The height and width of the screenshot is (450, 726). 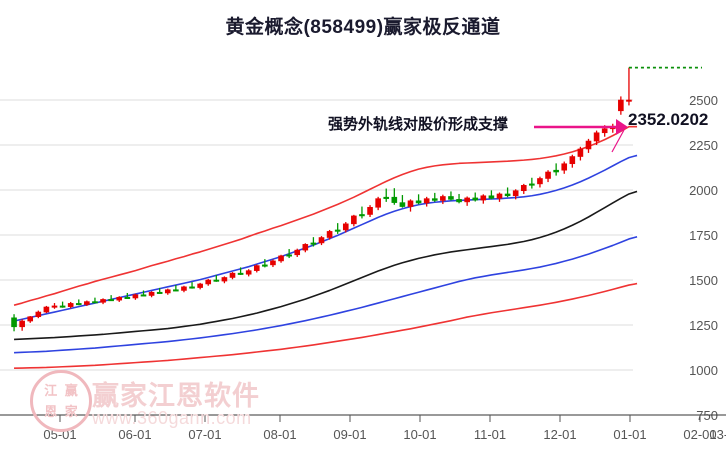 What do you see at coordinates (703, 235) in the screenshot?
I see `y-axis-label: 1750` at bounding box center [703, 235].